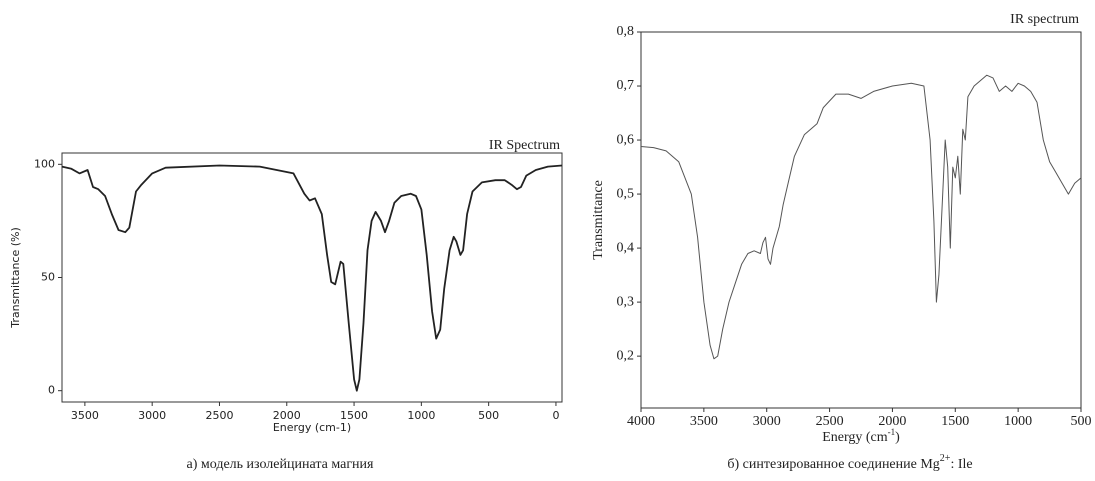  Describe the element at coordinates (626, 139) in the screenshot. I see `y-tick-label: 0,6` at that location.